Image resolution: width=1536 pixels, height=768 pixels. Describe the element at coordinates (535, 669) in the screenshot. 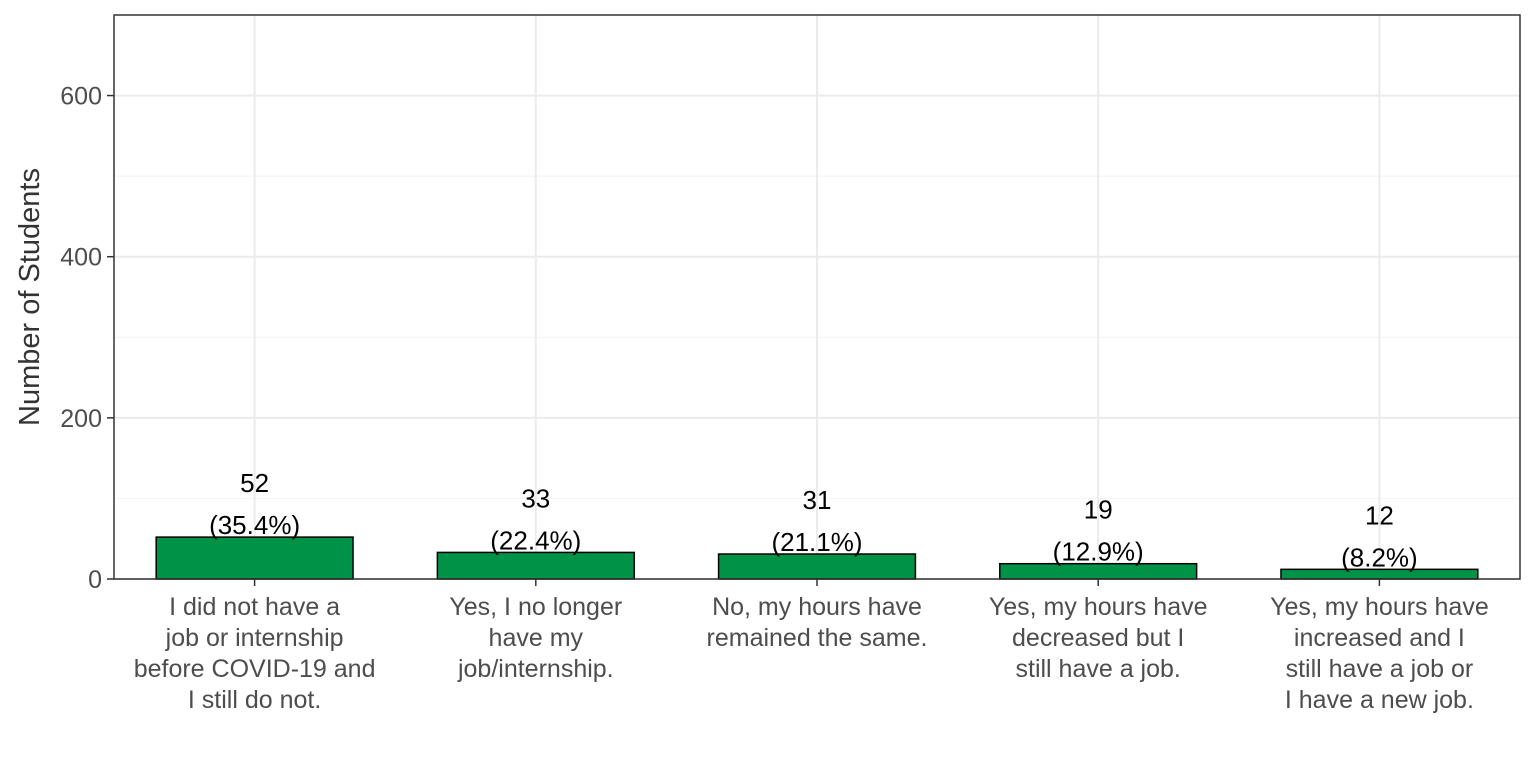

I see `x-tick-label-line: job/internship.` at that location.